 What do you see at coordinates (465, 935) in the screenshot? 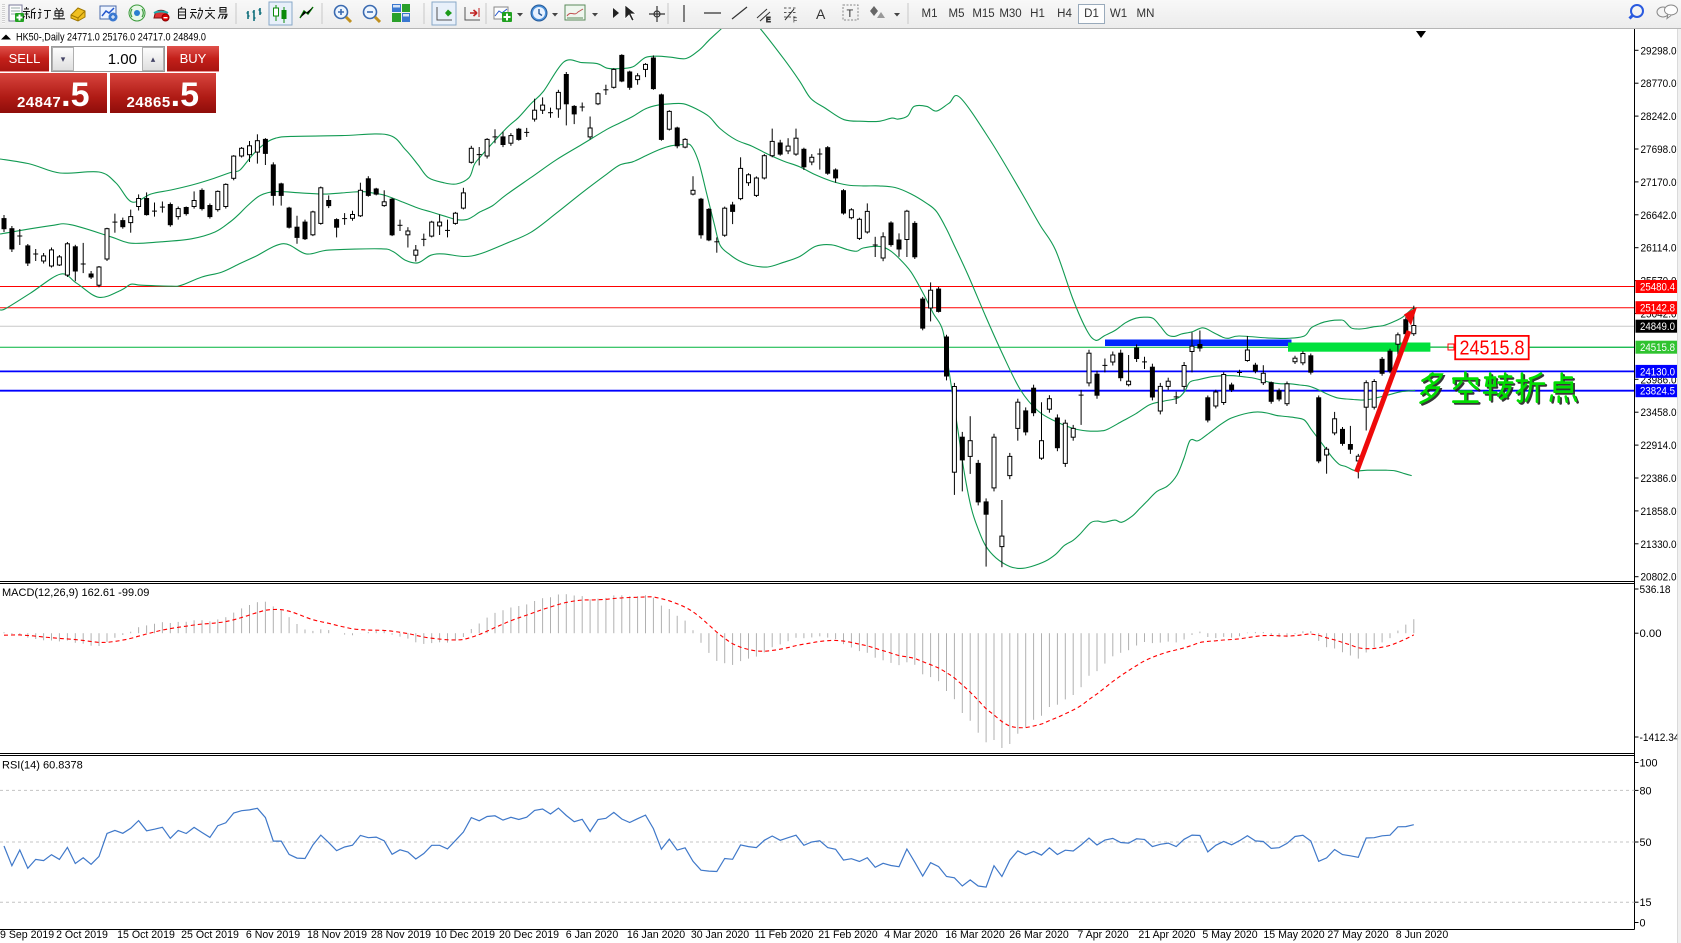
I see `svg-text: 10 Dec 2019` at bounding box center [465, 935].